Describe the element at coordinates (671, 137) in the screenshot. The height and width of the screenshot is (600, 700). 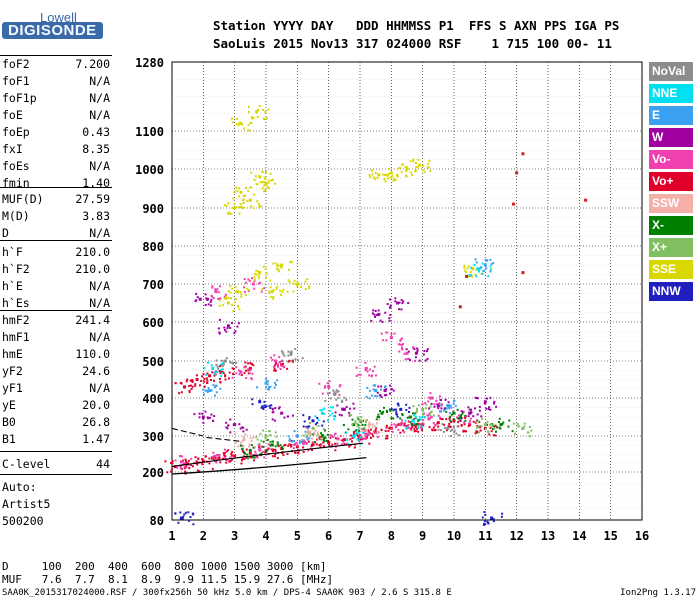
I see `legend-item-w: W` at that location.